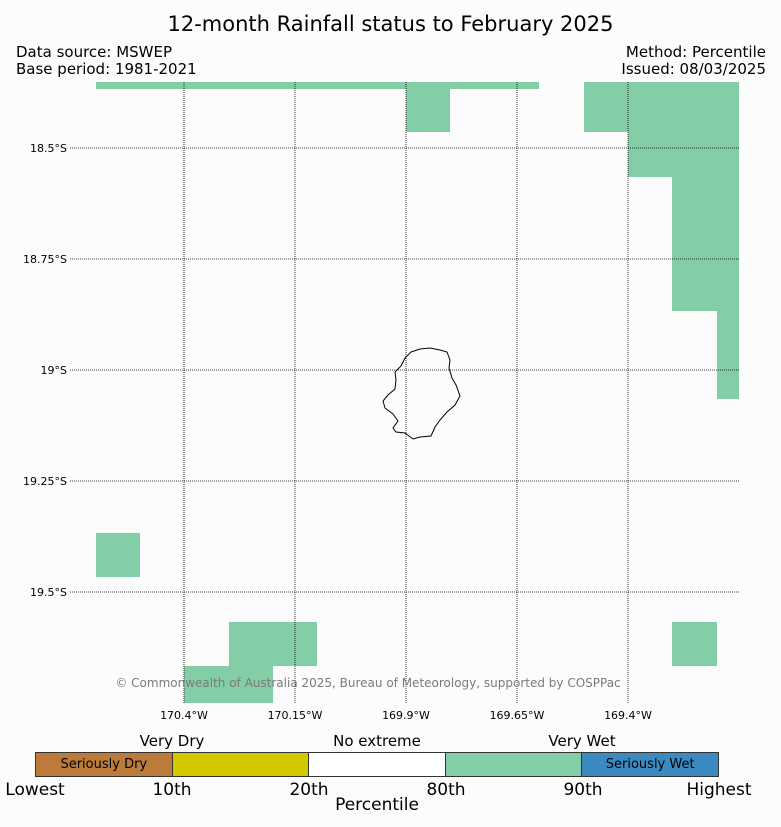 This screenshot has width=781, height=827. What do you see at coordinates (48, 148) in the screenshot?
I see `lat-label: 18.5°S` at bounding box center [48, 148].